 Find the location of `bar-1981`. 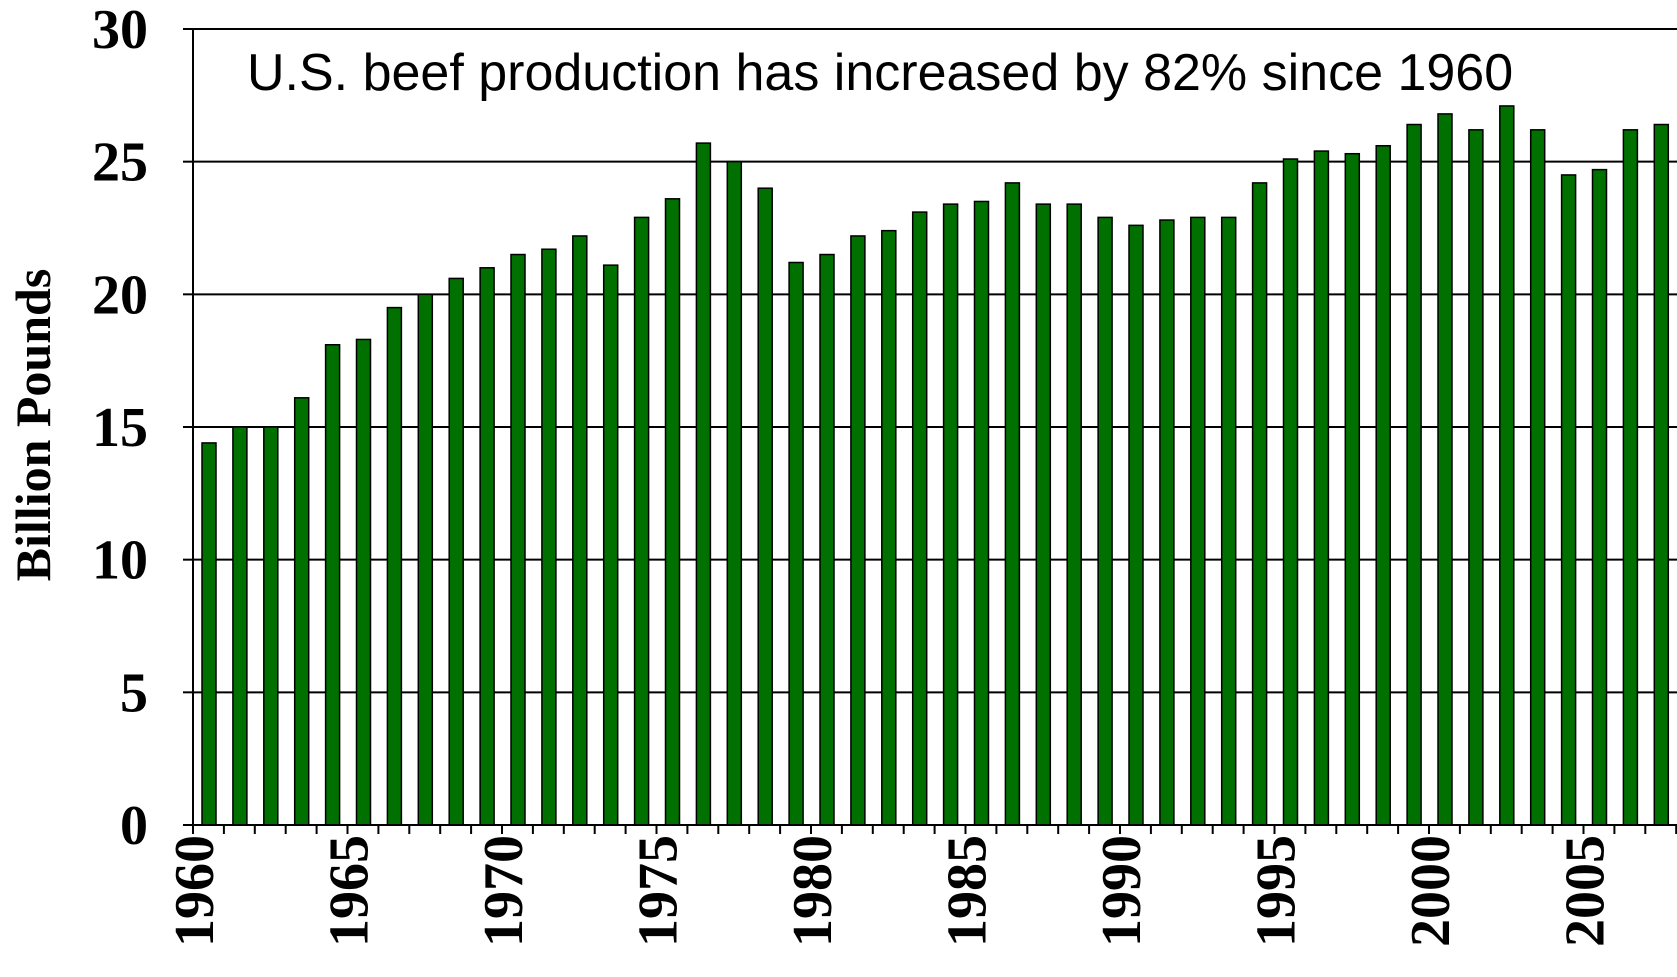

bar-1981 is located at coordinates (858, 530).